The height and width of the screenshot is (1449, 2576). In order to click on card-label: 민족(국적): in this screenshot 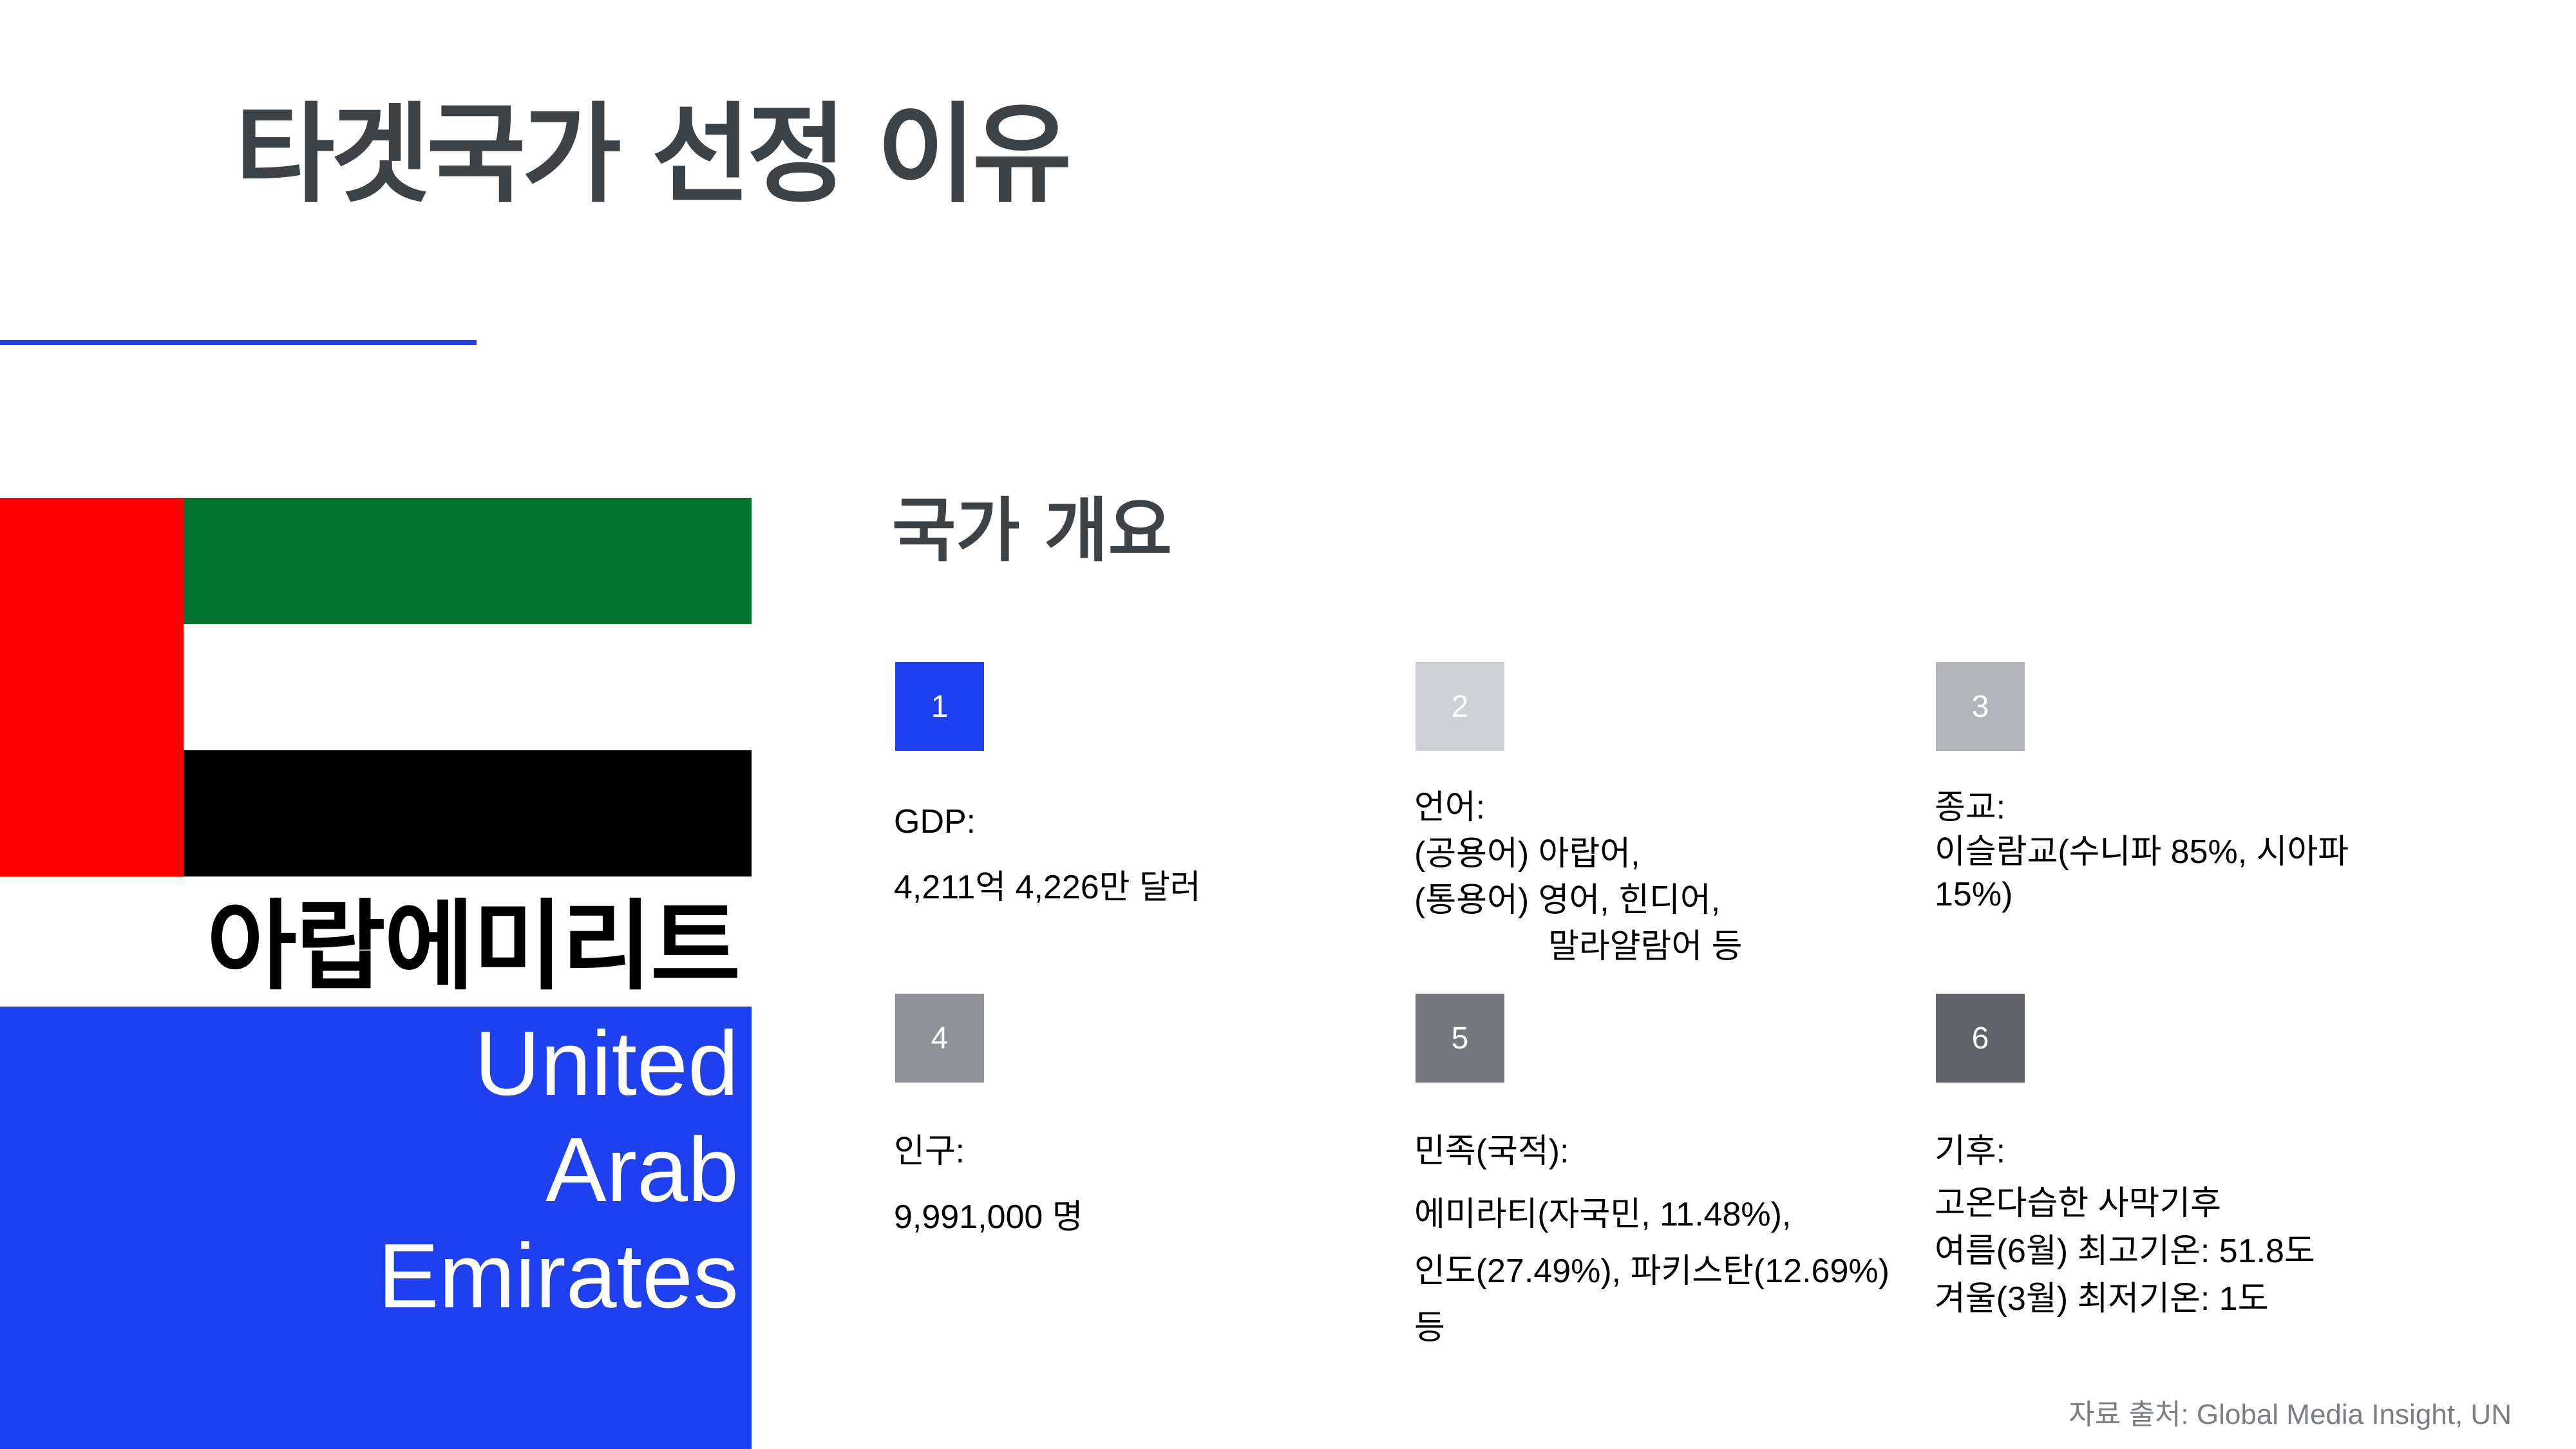, I will do `click(1492, 1151)`.